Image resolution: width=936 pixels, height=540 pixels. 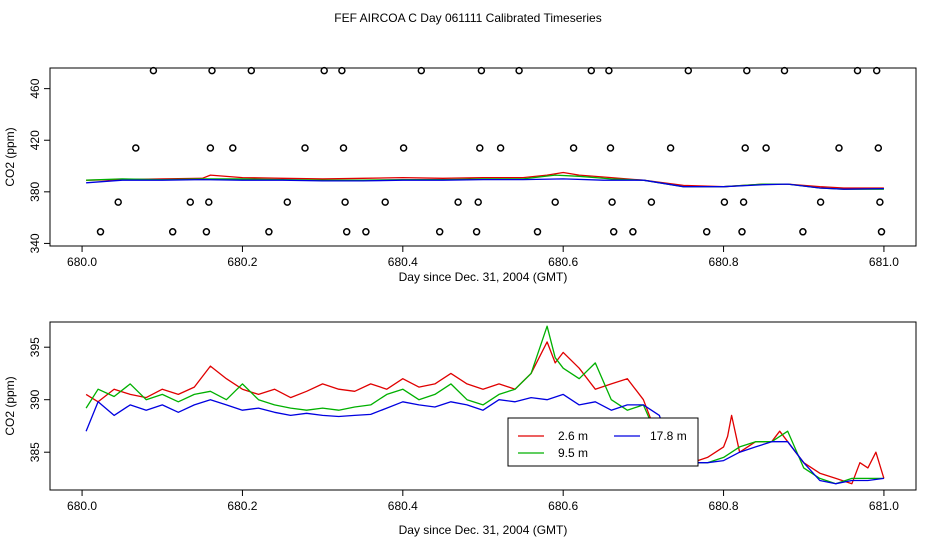 What do you see at coordinates (35, 140) in the screenshot?
I see `y-tick-label: 420` at bounding box center [35, 140].